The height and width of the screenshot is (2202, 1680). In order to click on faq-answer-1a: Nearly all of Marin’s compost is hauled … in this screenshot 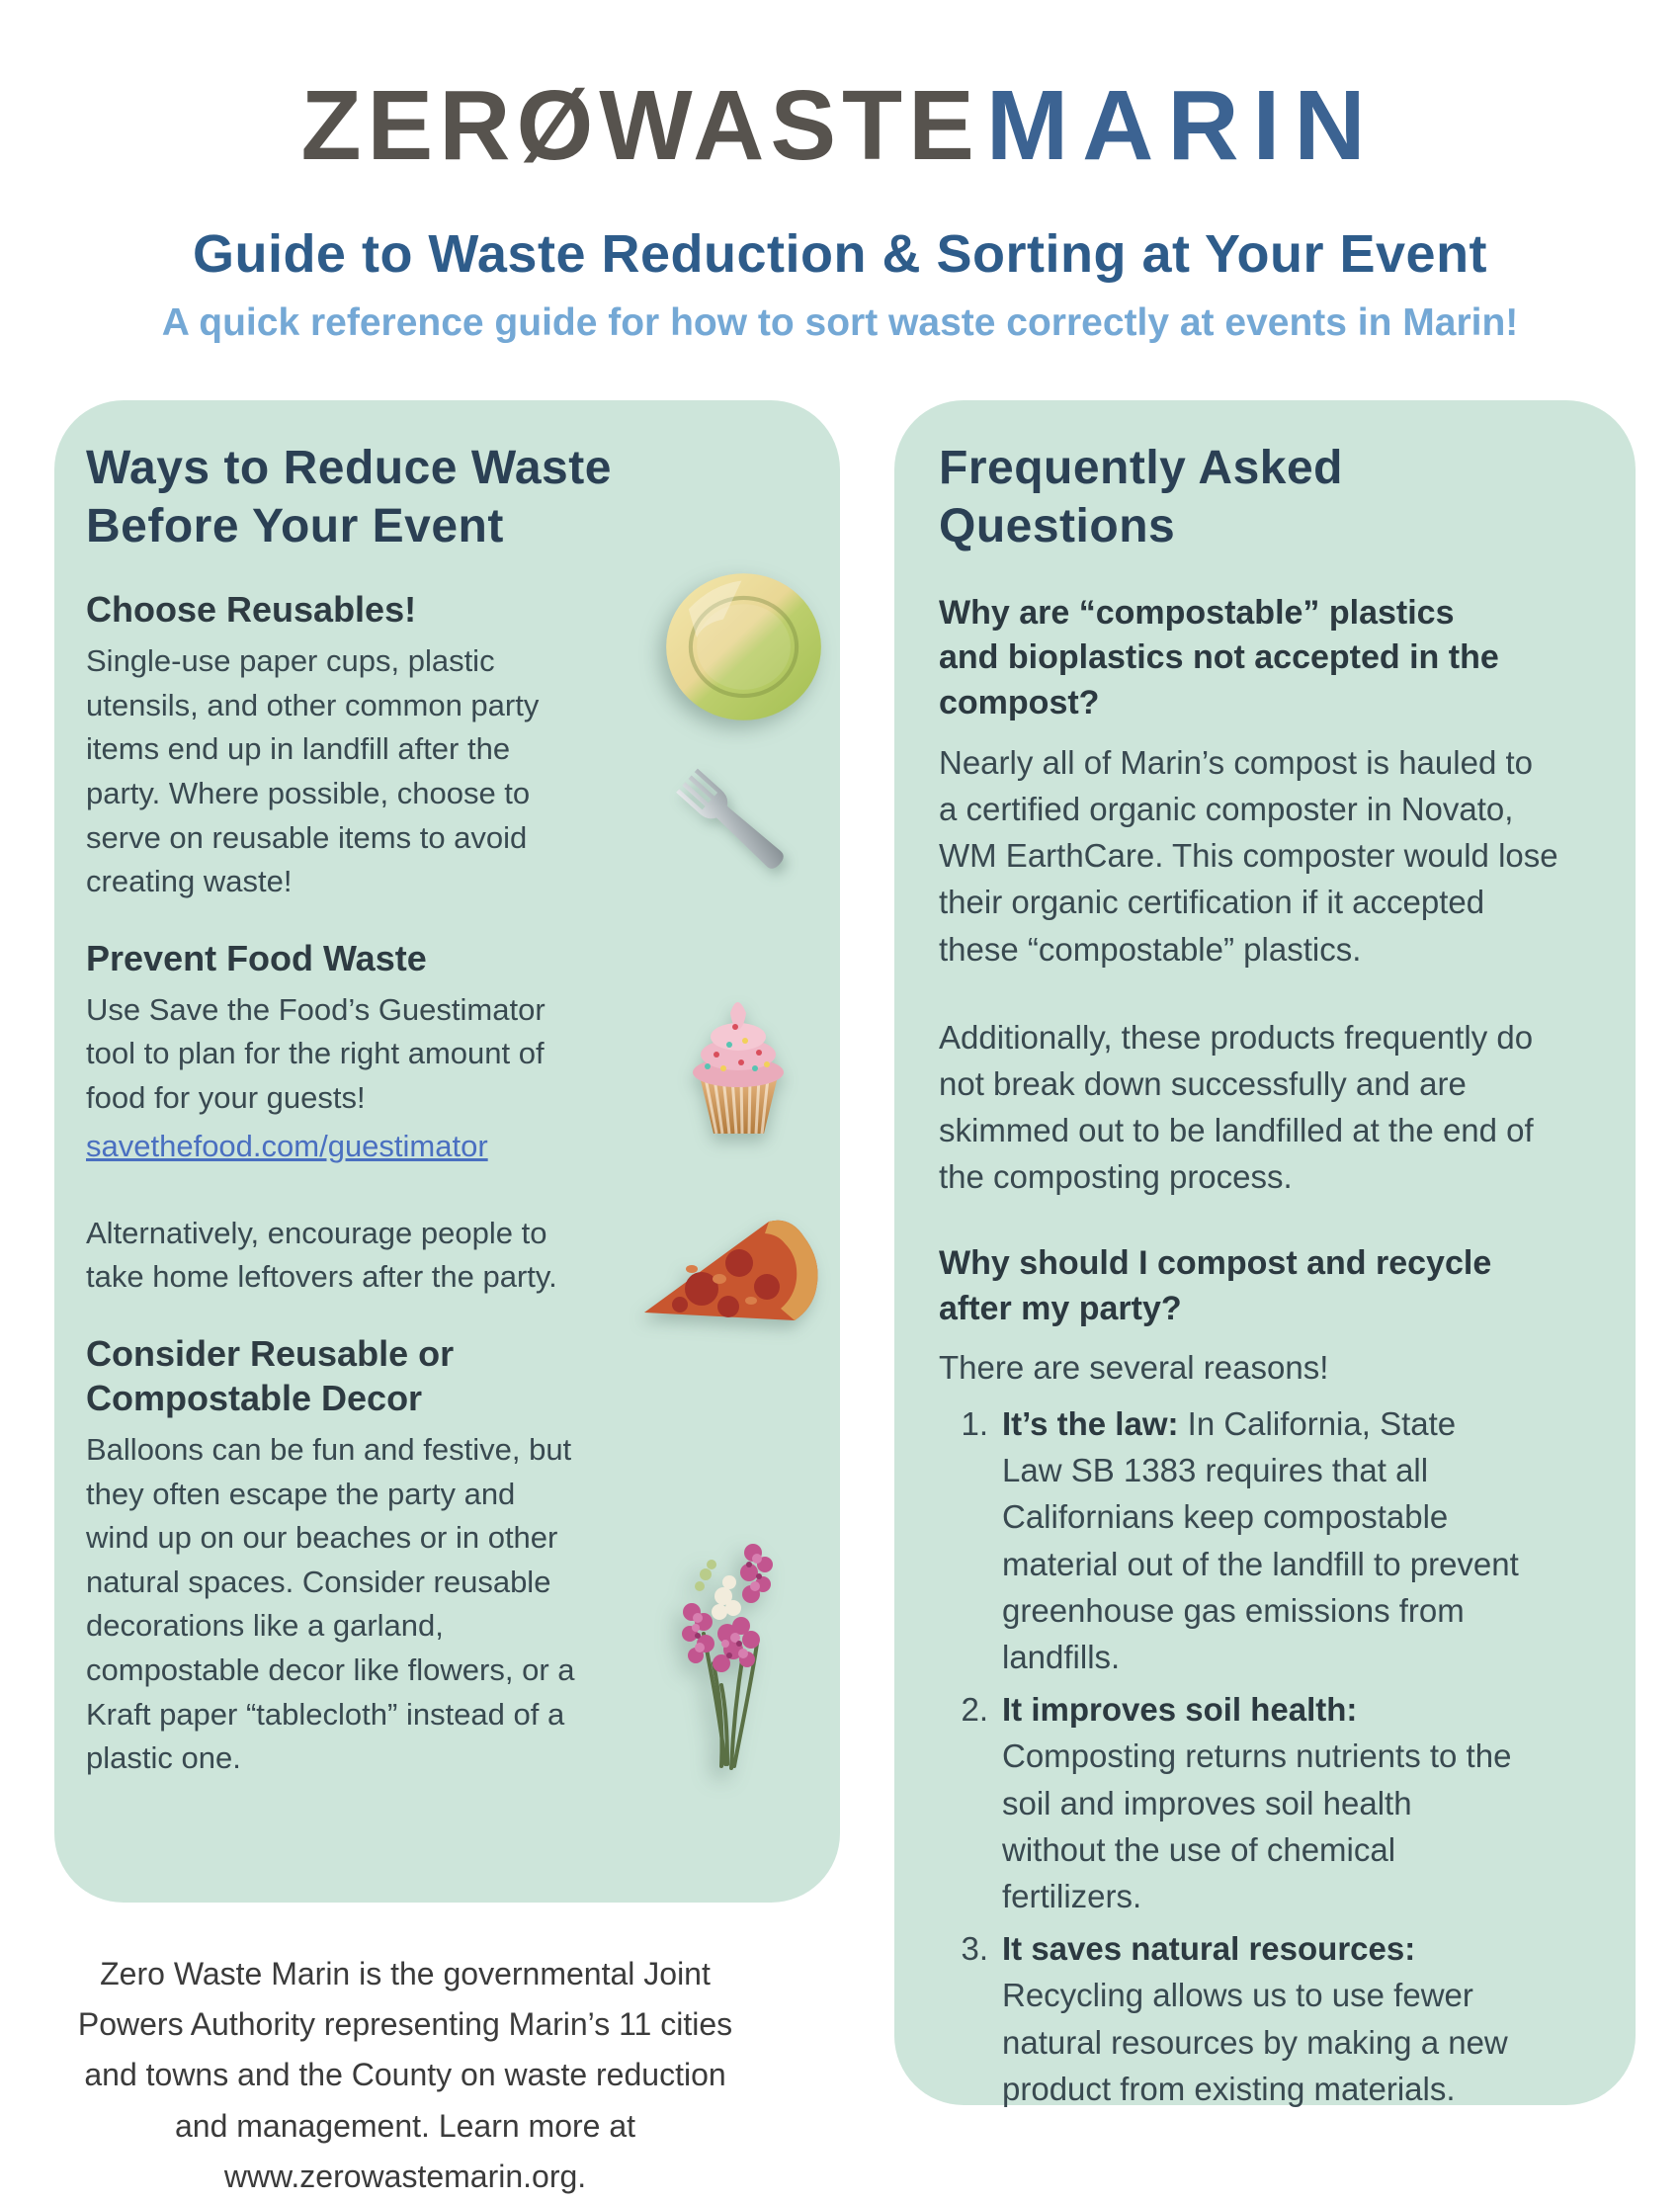, I will do `click(1248, 855)`.